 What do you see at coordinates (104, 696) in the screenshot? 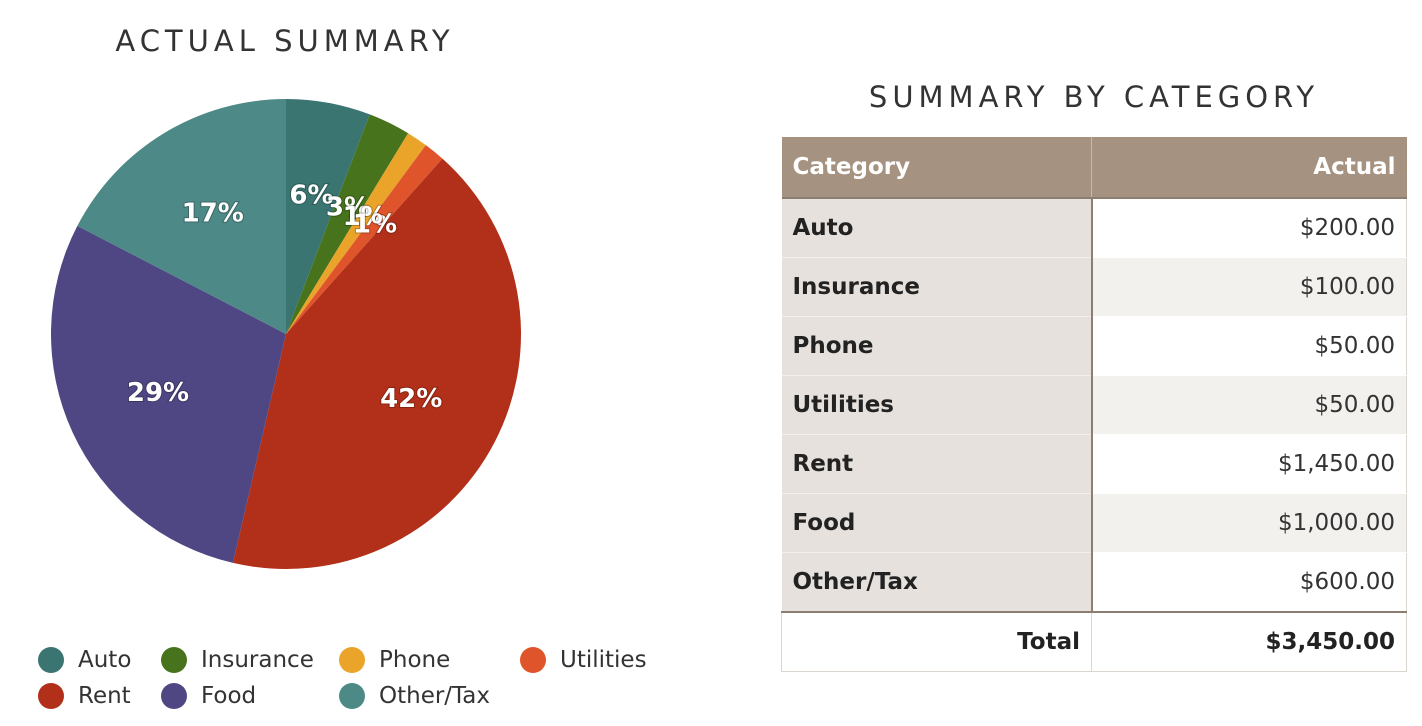
I see `legend-label: Rent` at bounding box center [104, 696].